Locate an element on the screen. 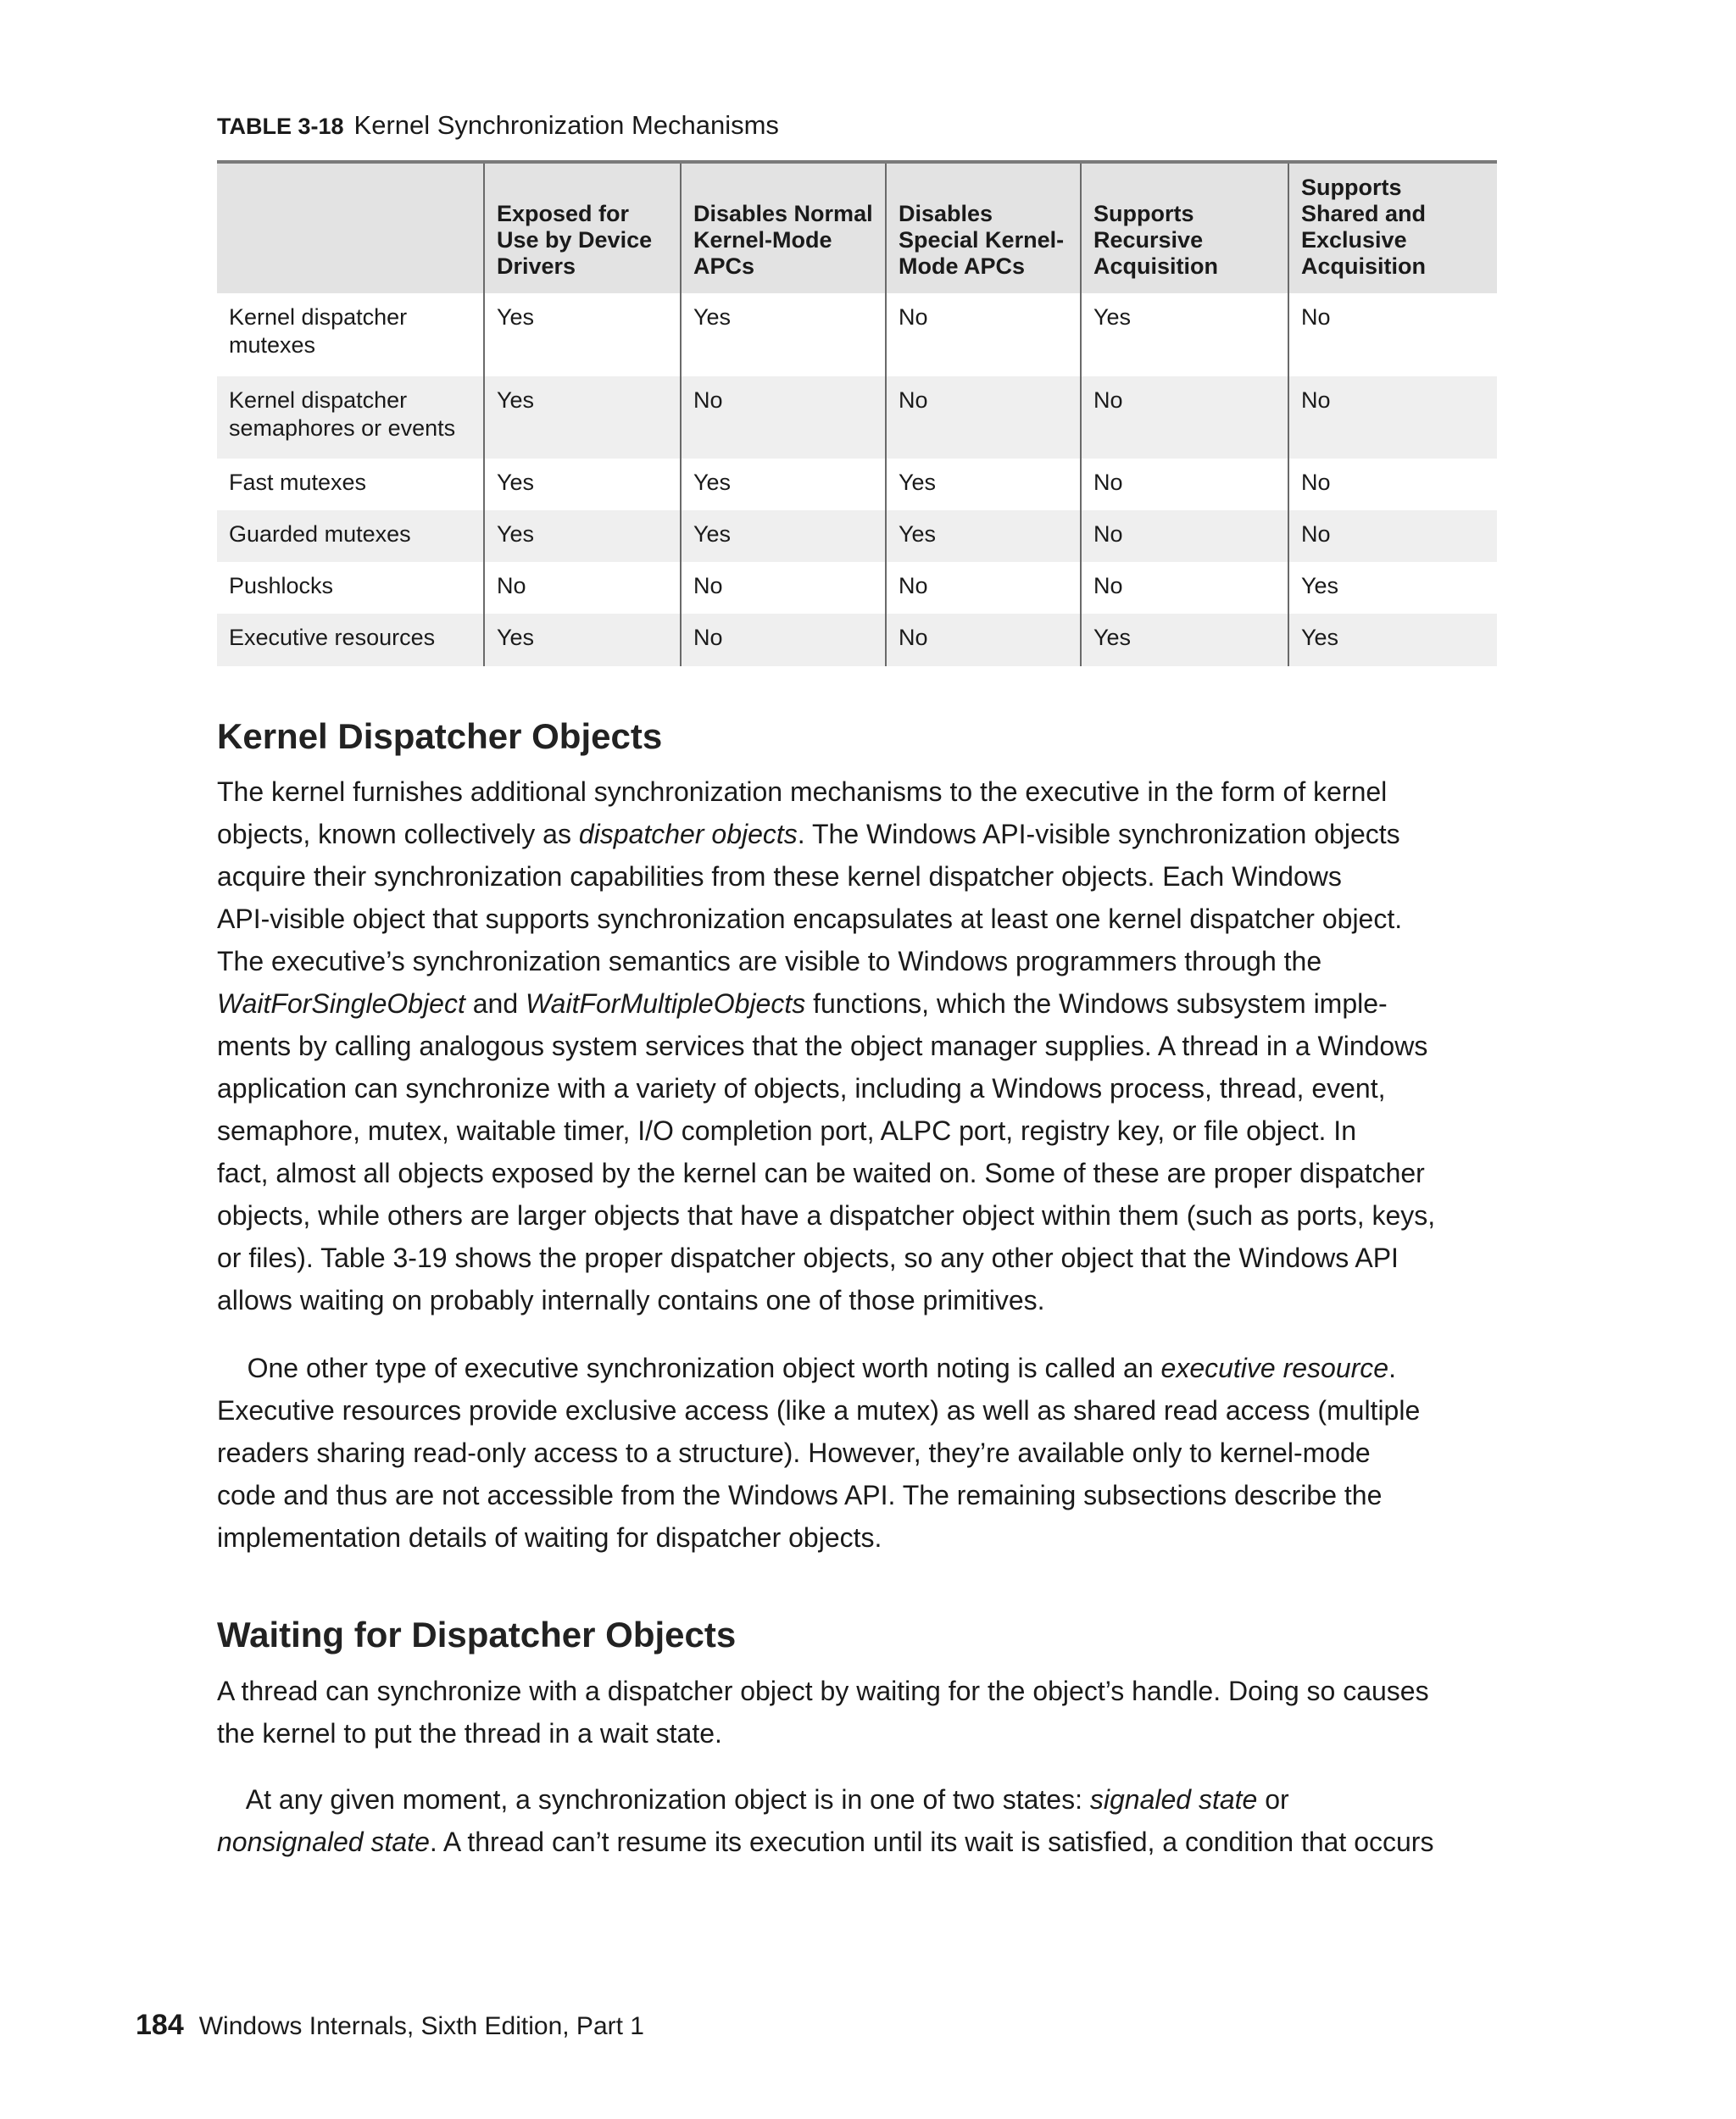 The height and width of the screenshot is (2119, 1736). emphasized-term: dispatcher objects is located at coordinates (688, 834).